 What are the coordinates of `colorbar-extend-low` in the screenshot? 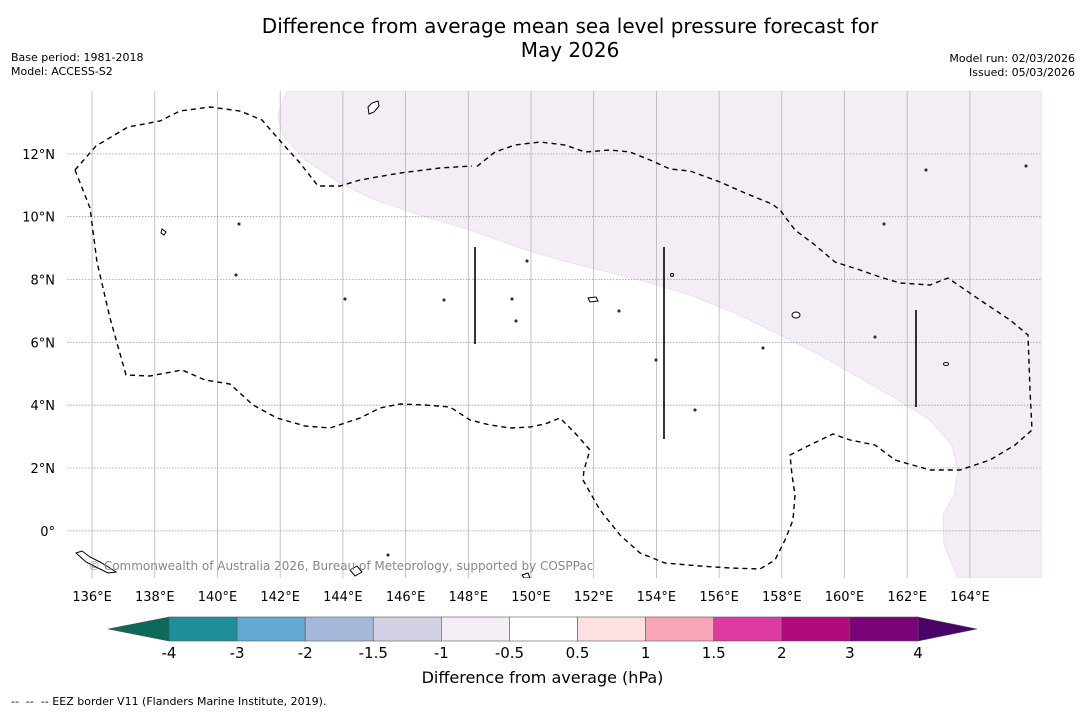 It's located at (138, 629).